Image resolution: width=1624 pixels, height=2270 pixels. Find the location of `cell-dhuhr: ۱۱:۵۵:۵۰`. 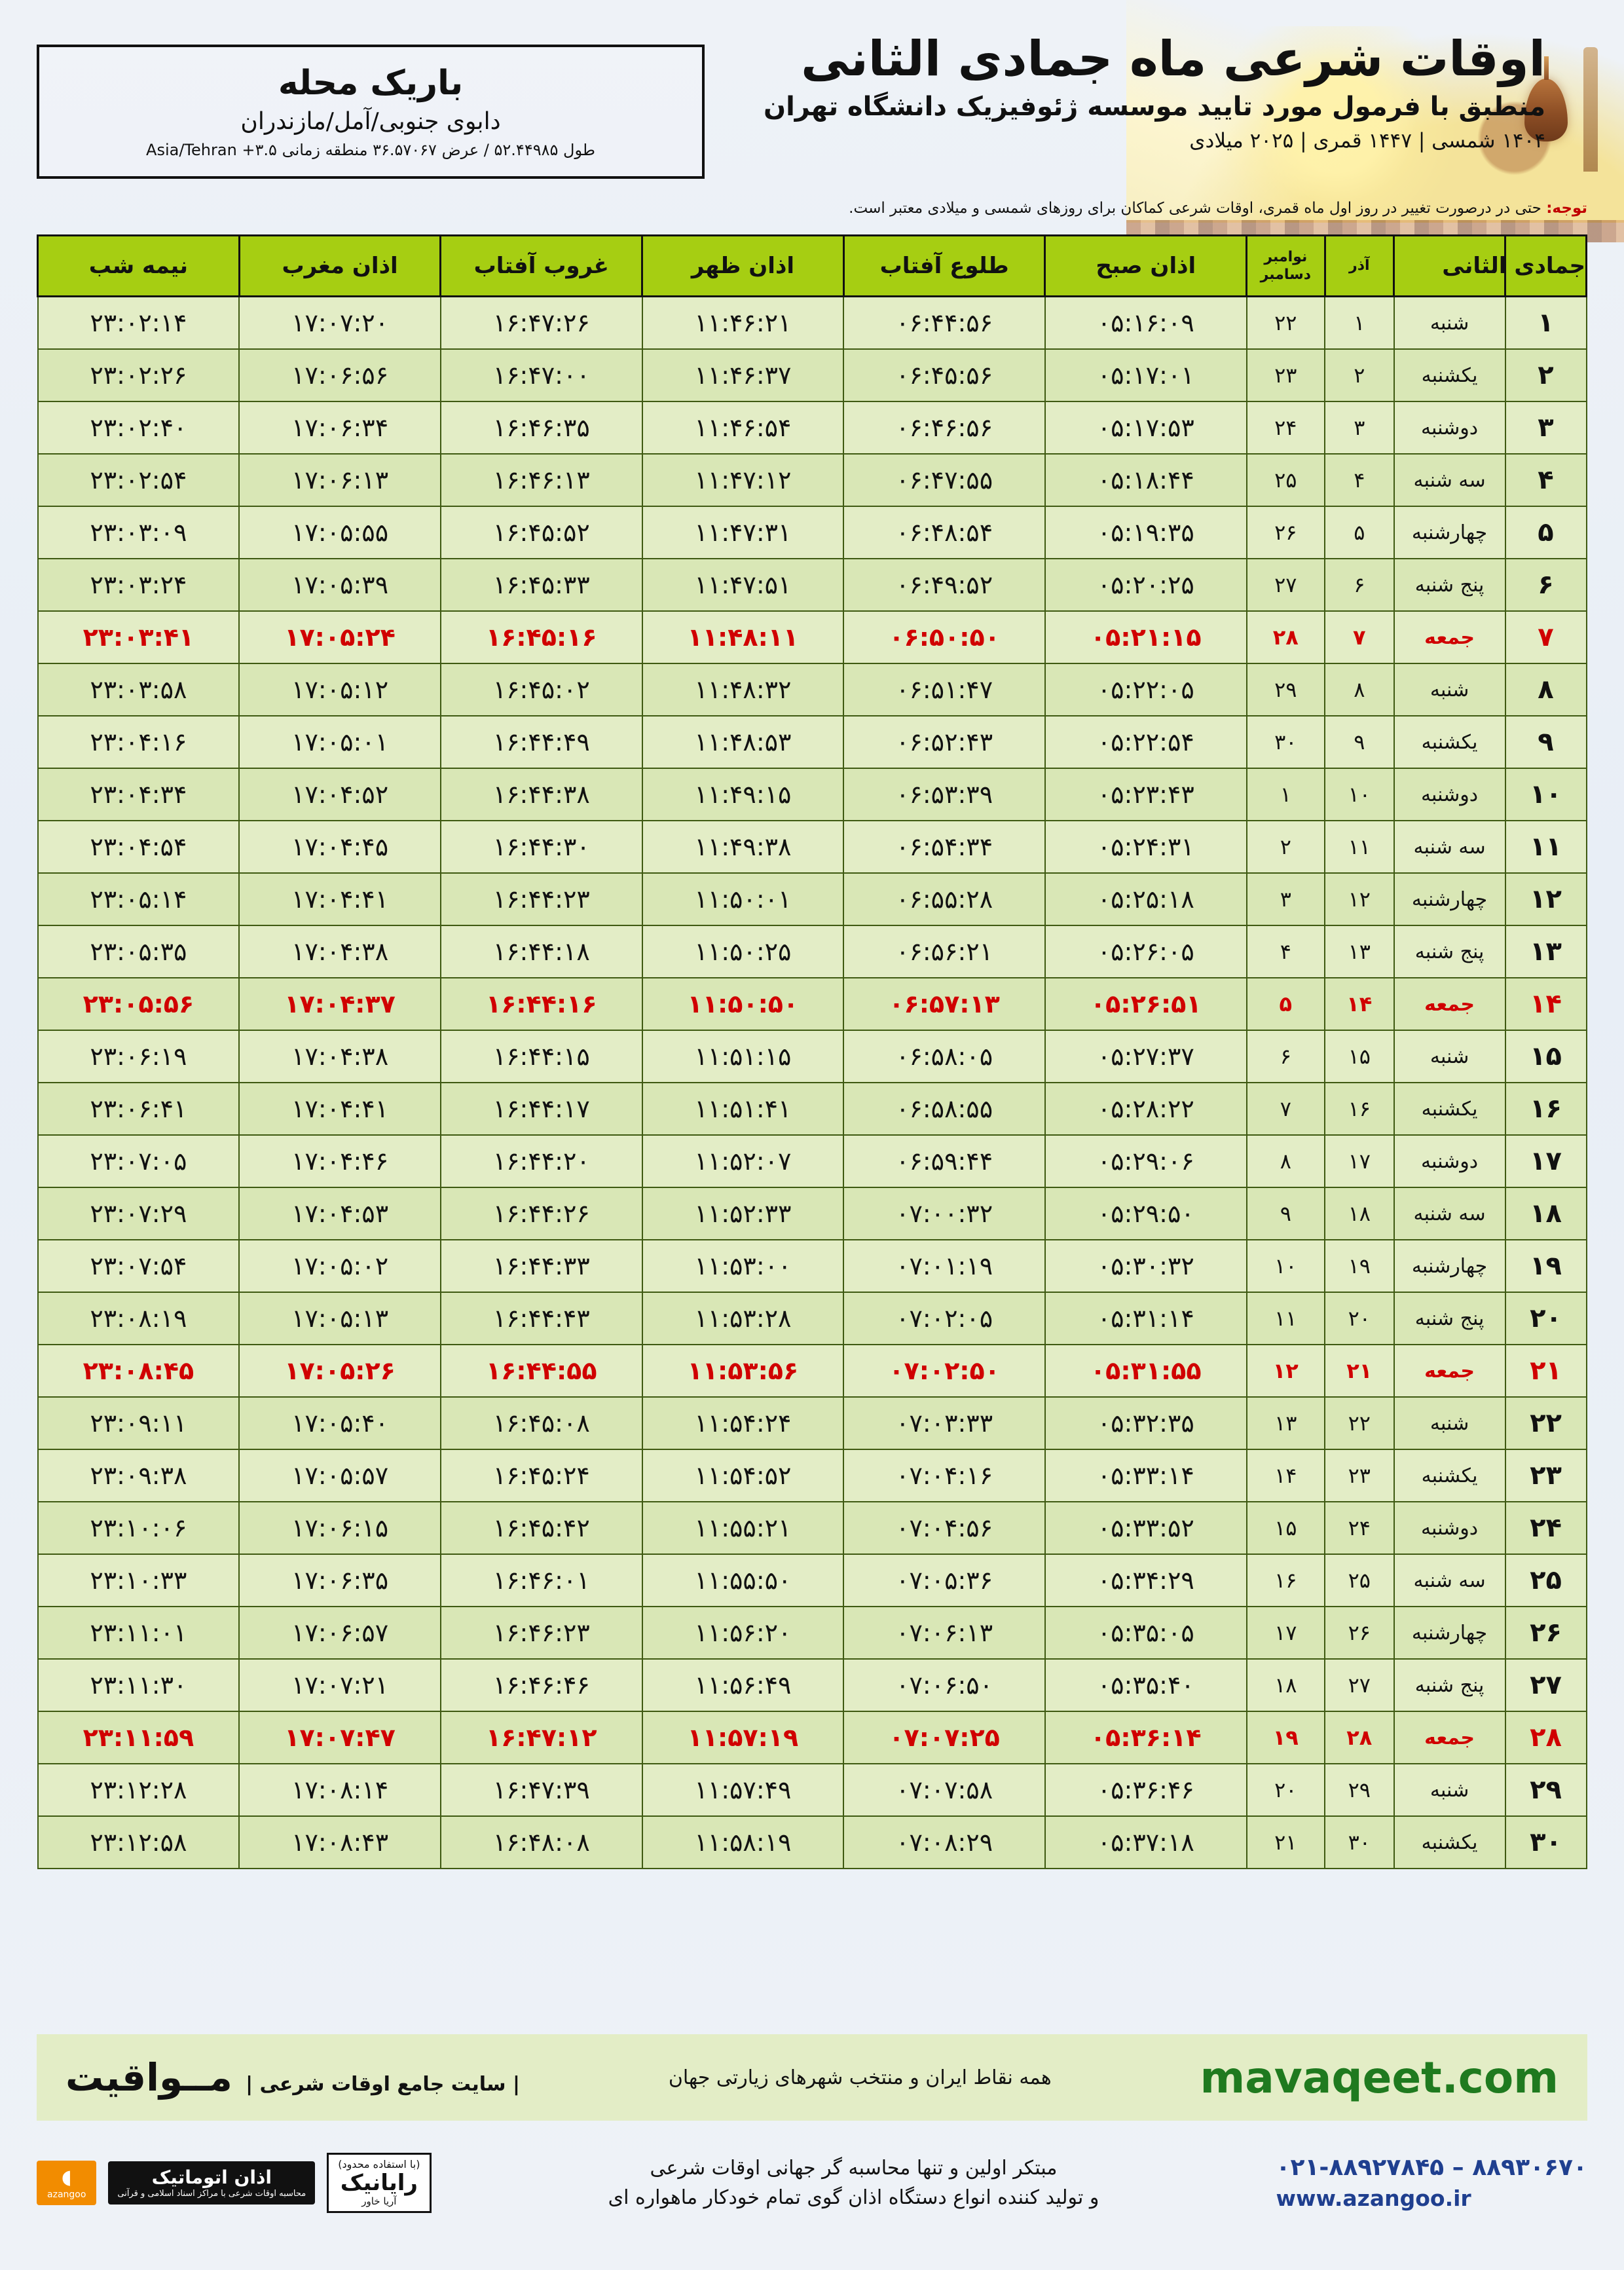

cell-dhuhr: ۱۱:۵۵:۵۰ is located at coordinates (743, 1580).